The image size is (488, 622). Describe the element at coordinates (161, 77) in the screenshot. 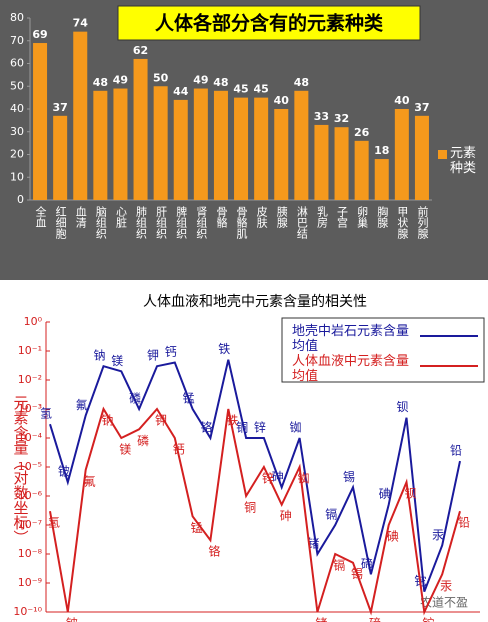

I see `value-label: 50` at that location.